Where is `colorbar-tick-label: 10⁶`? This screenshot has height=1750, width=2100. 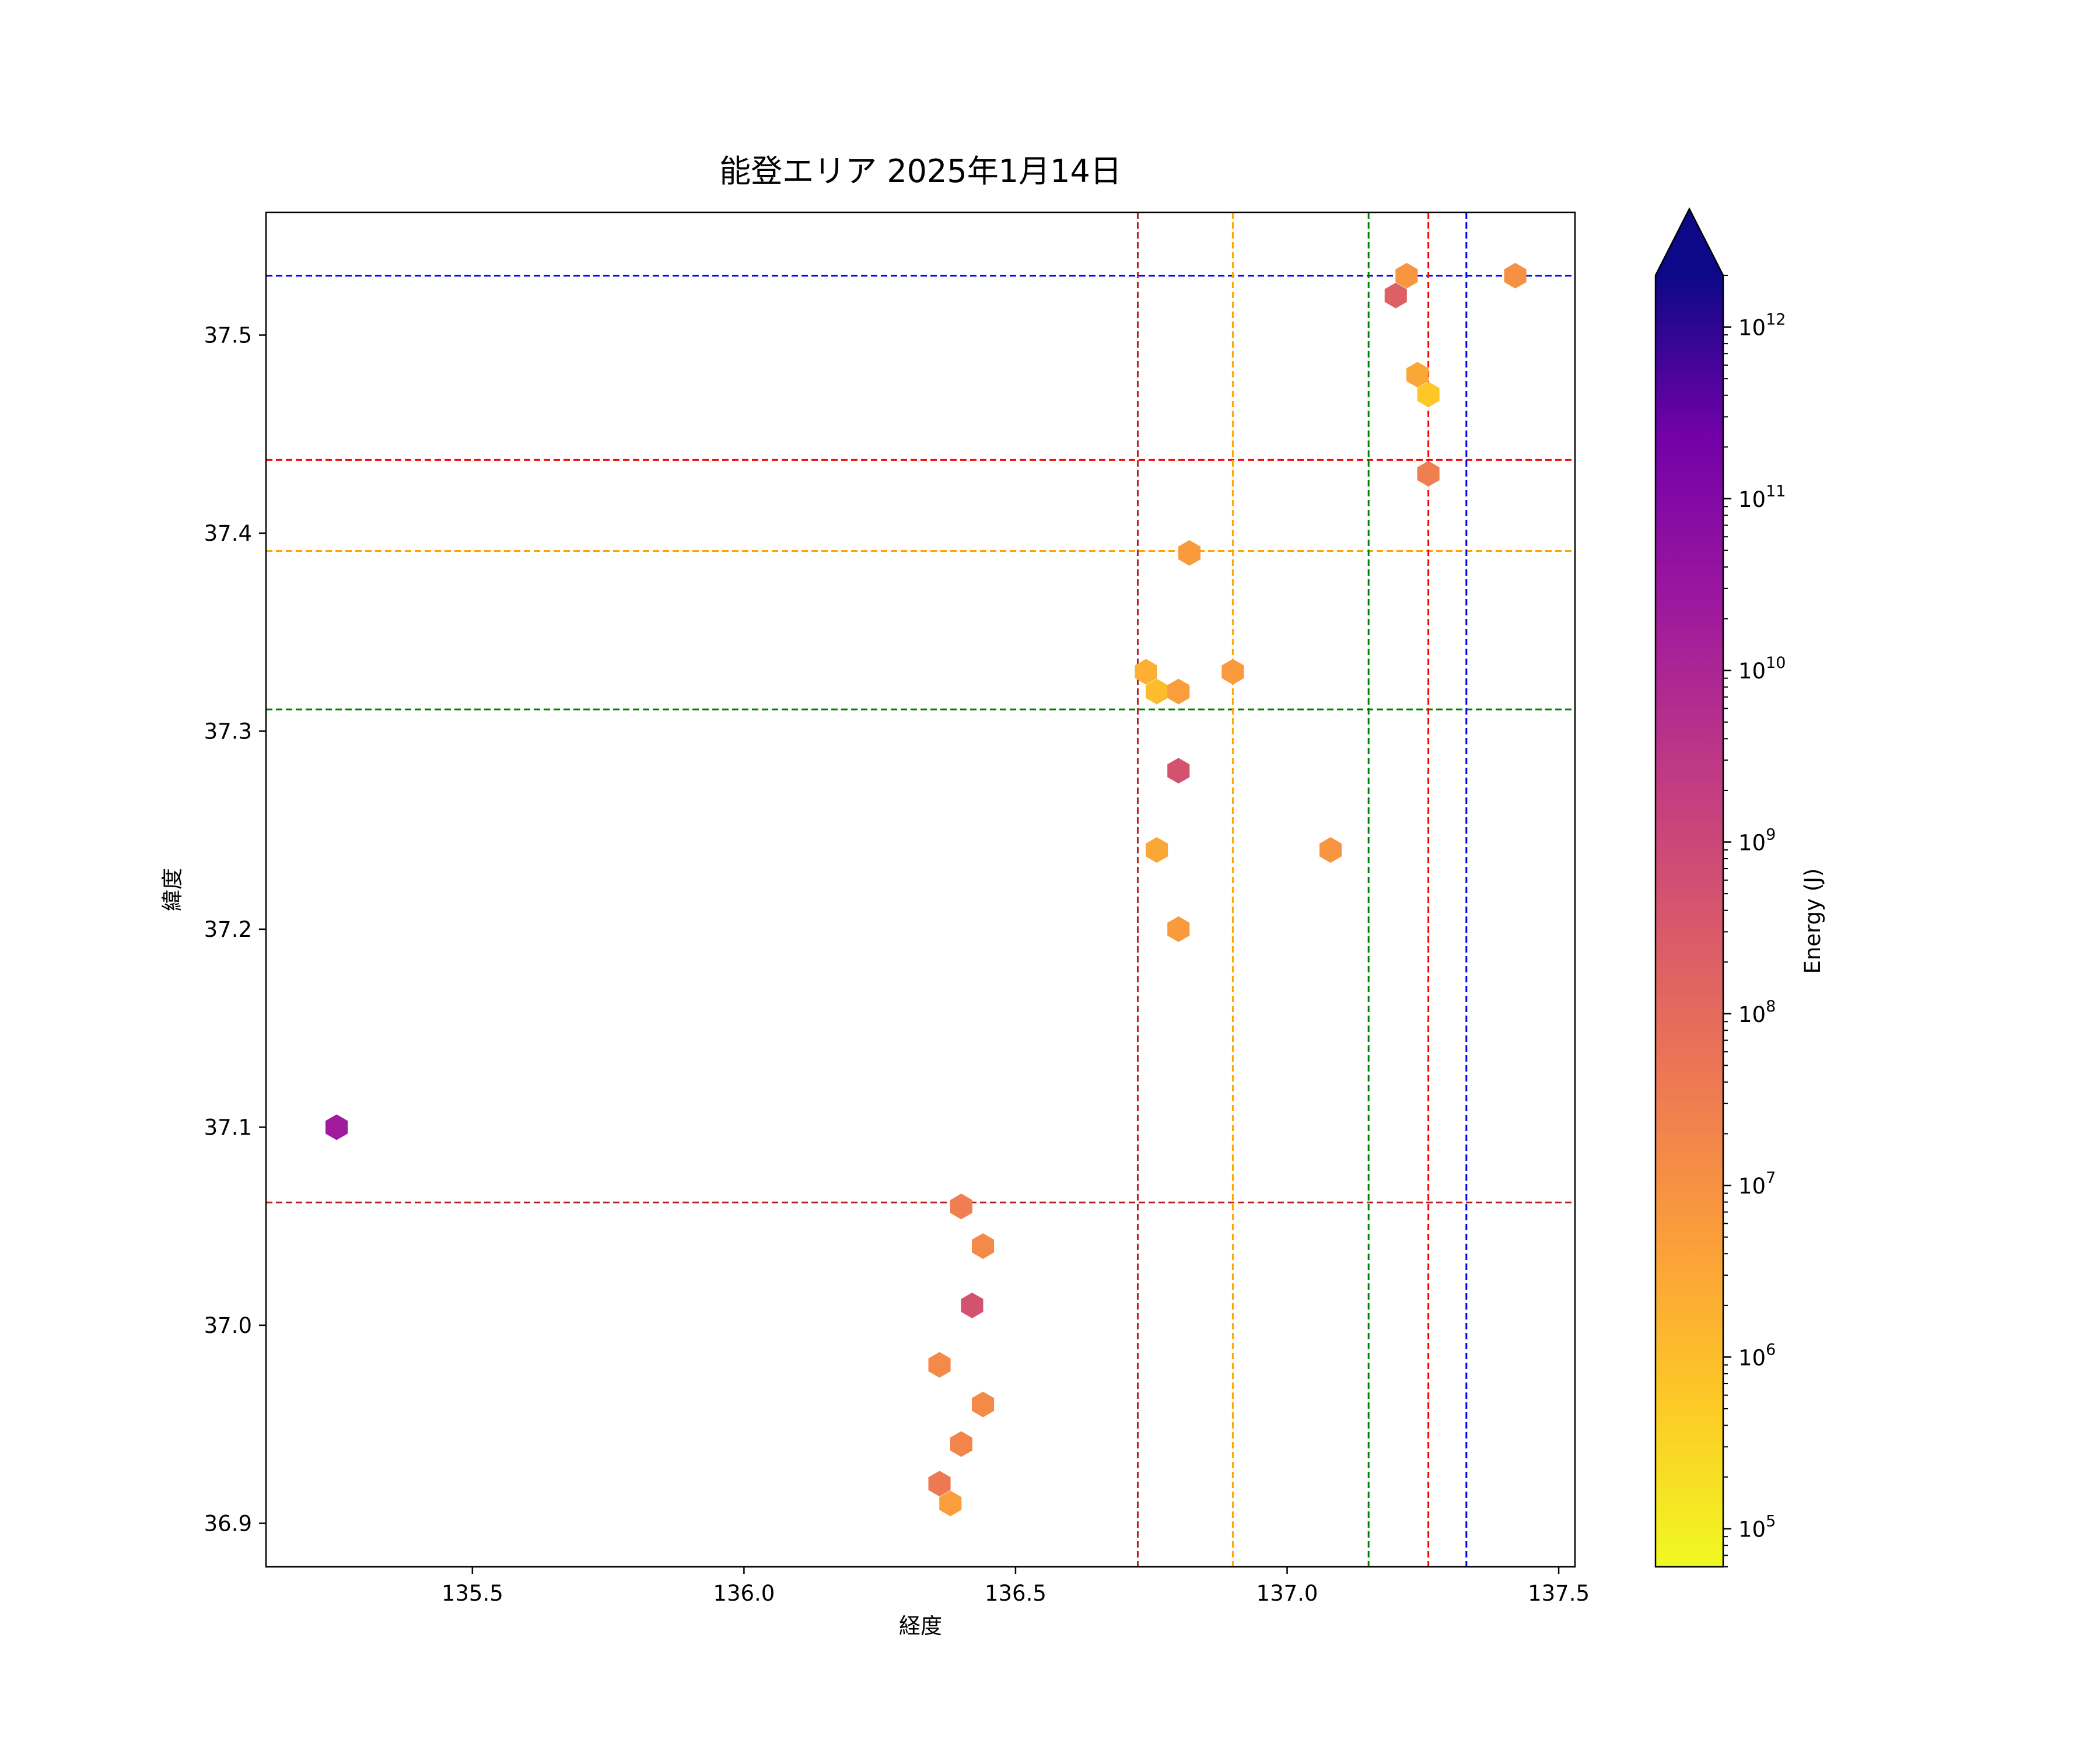 colorbar-tick-label: 10⁶ is located at coordinates (1757, 1355).